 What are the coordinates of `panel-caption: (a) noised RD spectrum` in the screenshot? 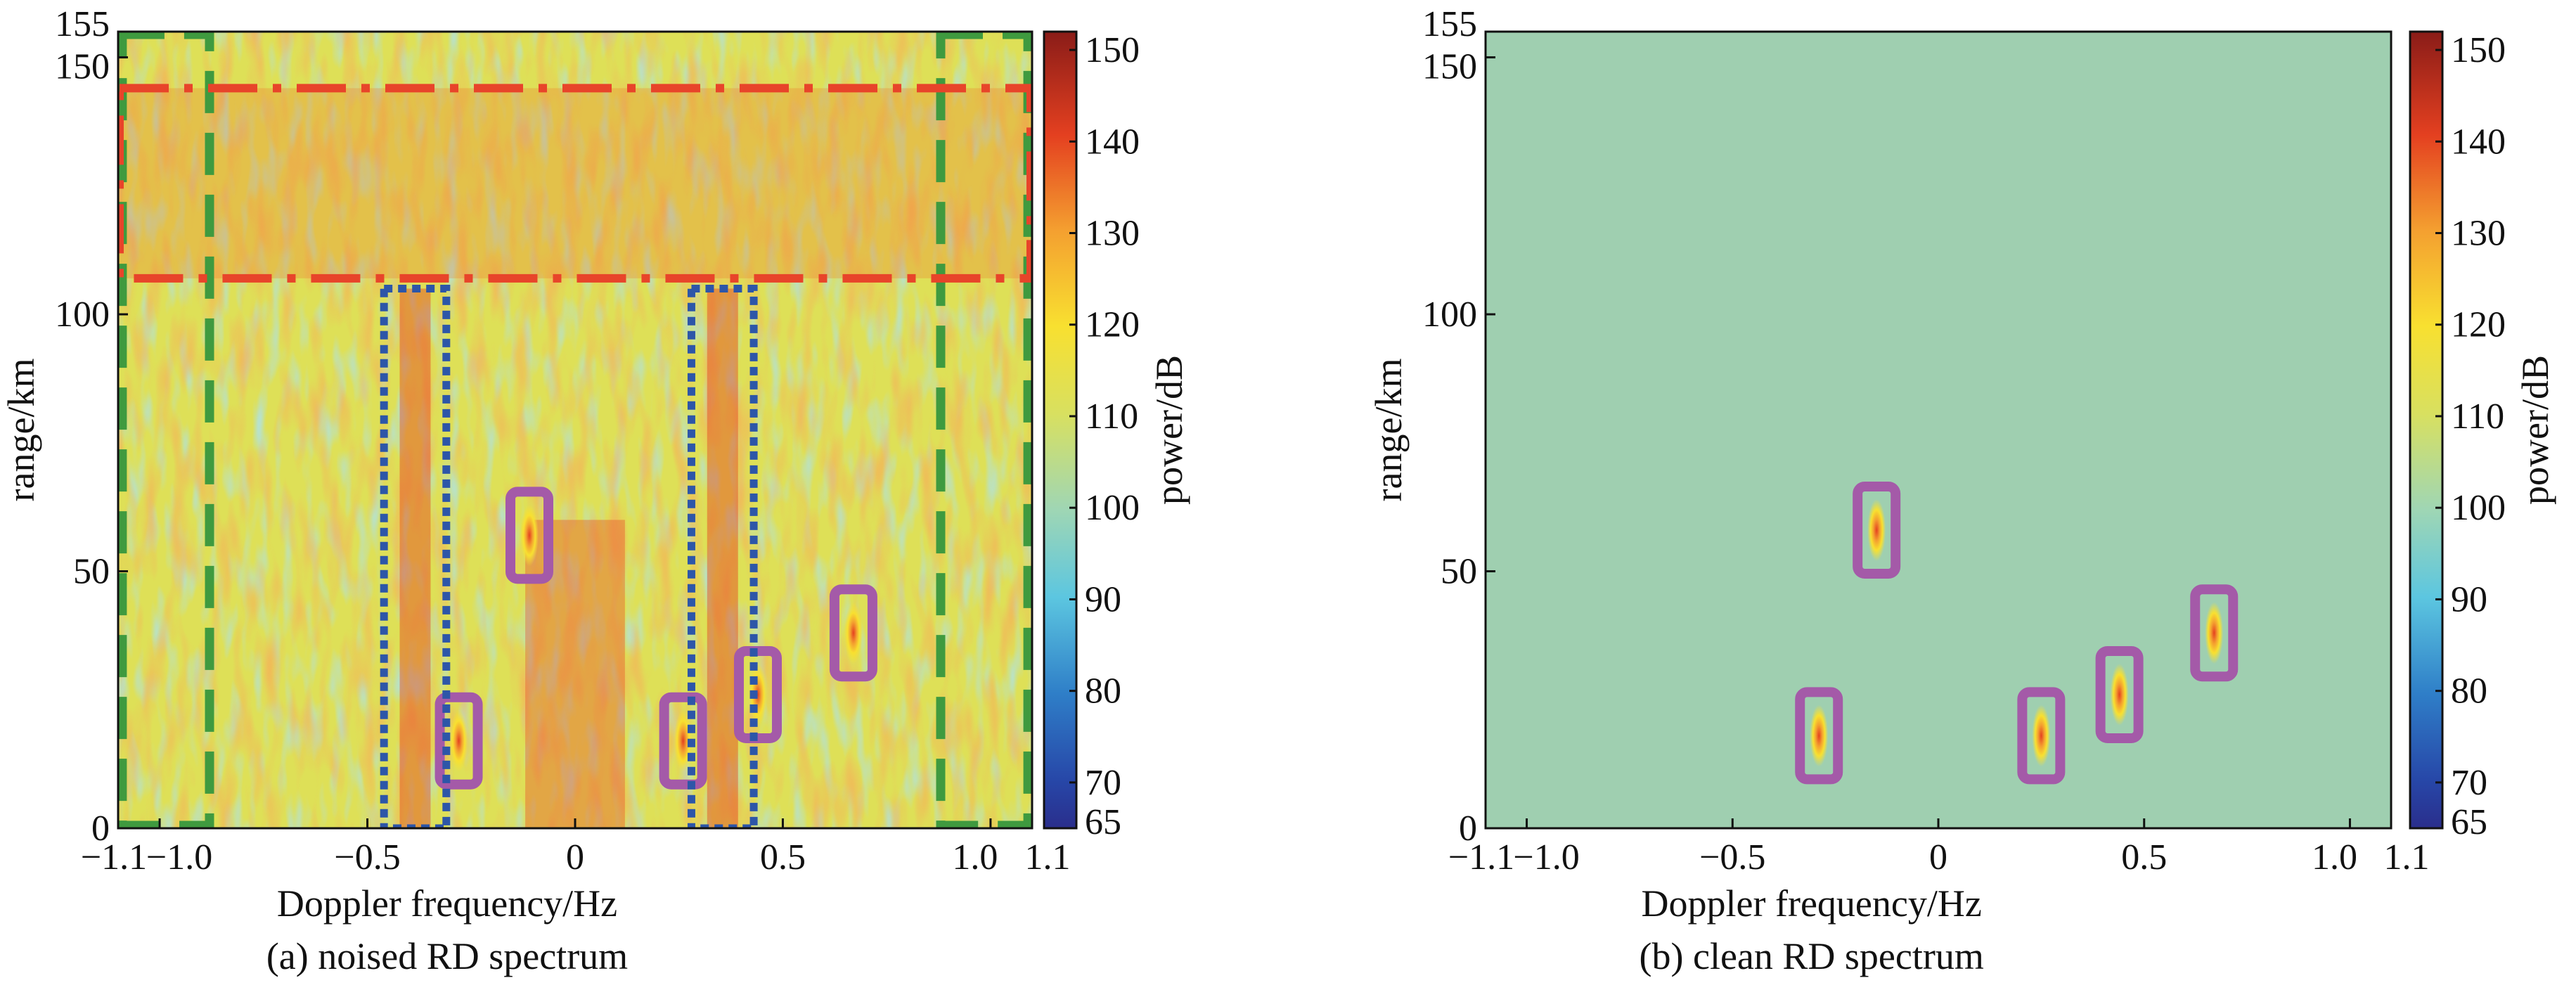 It's located at (447, 956).